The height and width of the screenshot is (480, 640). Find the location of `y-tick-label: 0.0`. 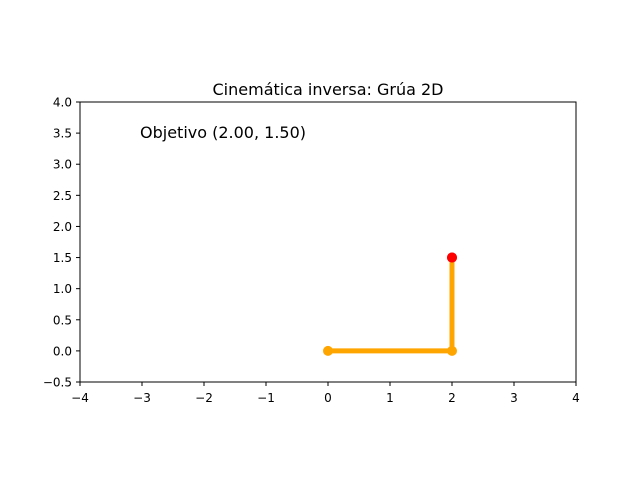

y-tick-label: 0.0 is located at coordinates (62, 351).